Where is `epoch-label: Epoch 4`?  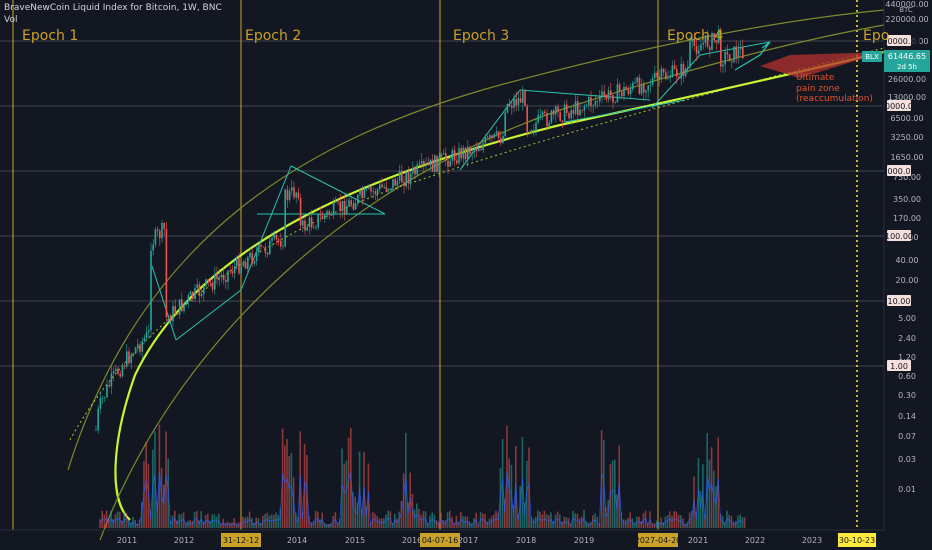
epoch-label: Epoch 4 is located at coordinates (695, 36).